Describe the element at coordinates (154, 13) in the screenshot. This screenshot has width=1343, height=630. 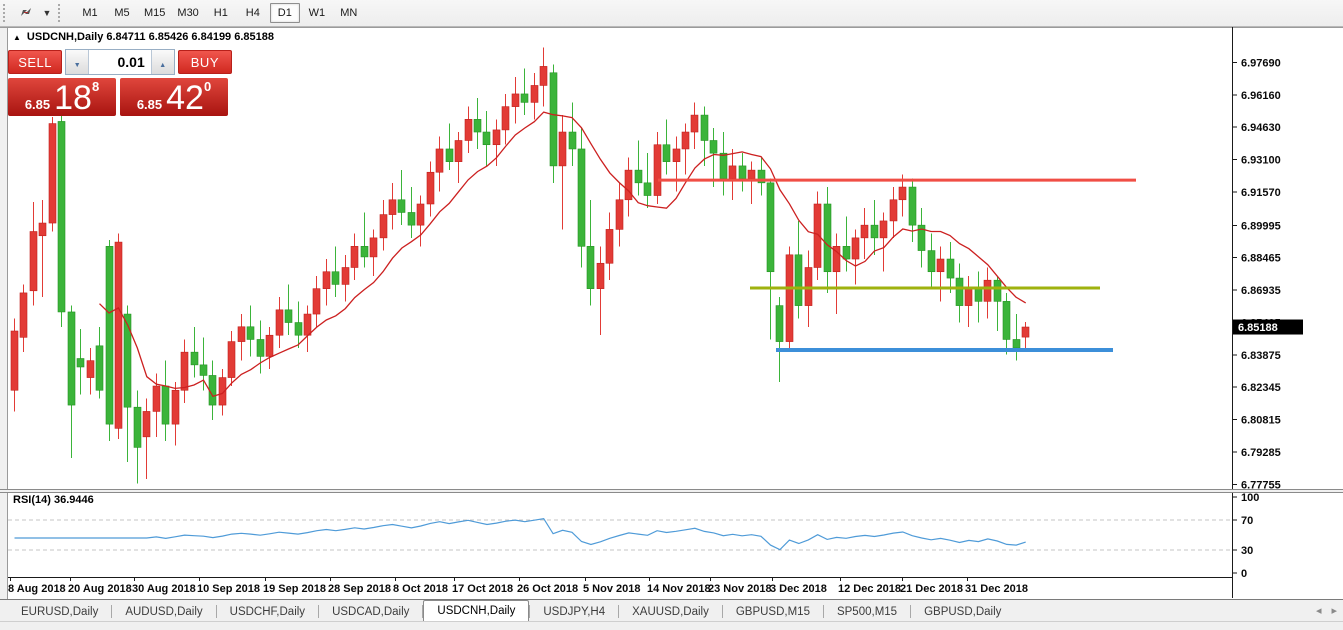
I see `timeframe-button-m15: M15` at that location.